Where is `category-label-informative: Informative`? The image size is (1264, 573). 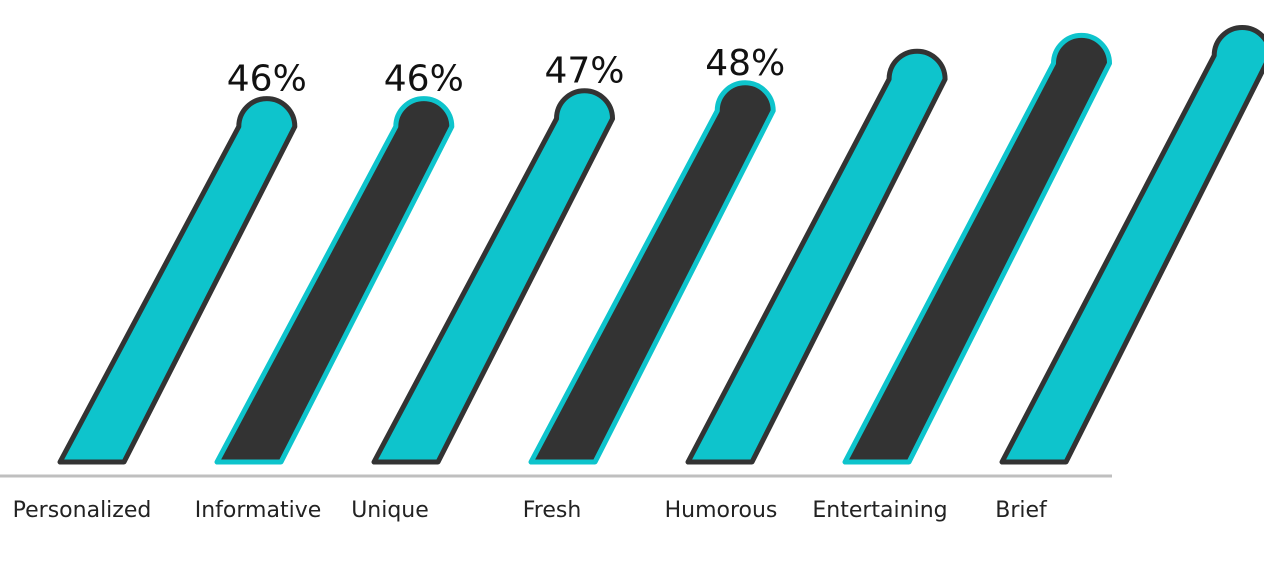 category-label-informative: Informative is located at coordinates (258, 510).